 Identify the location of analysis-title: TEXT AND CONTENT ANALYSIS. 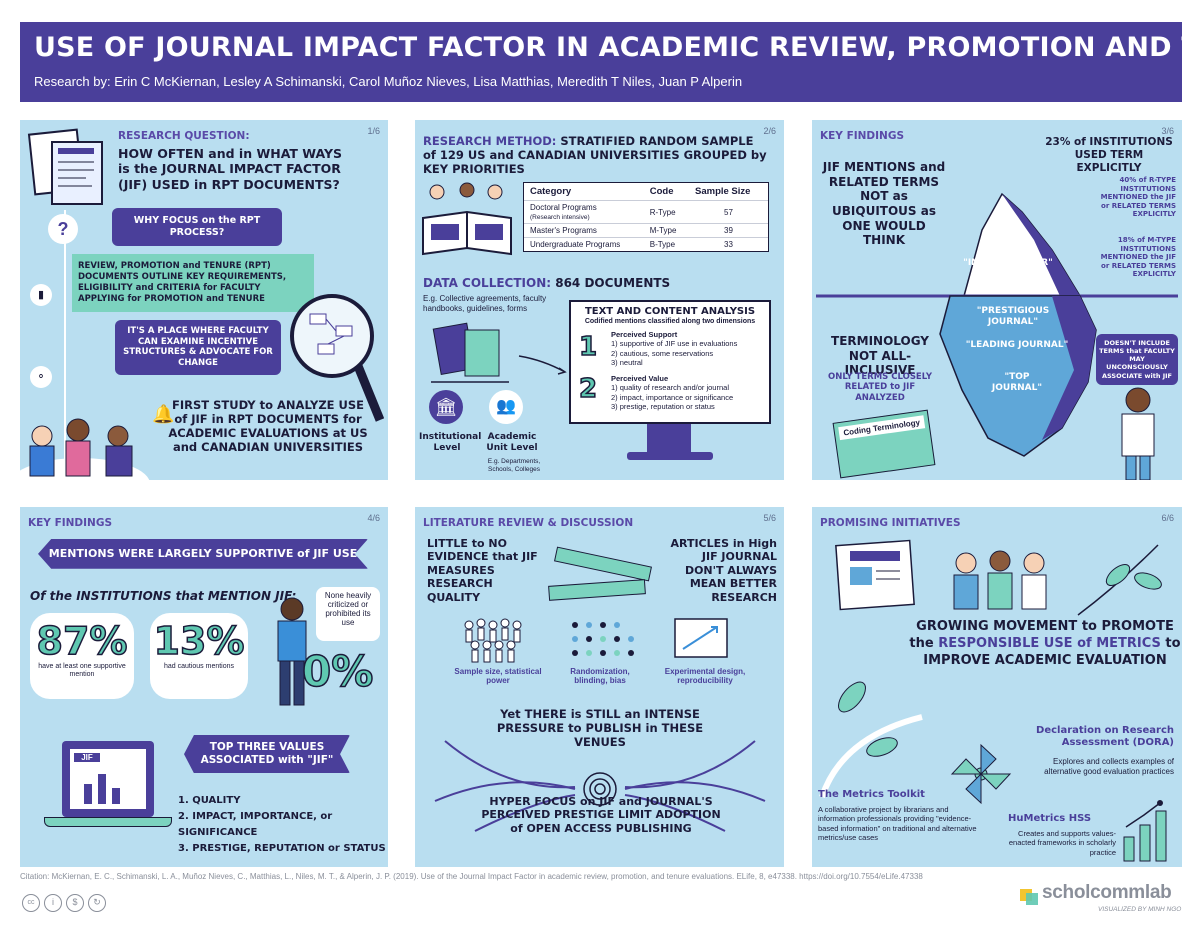
(670, 311).